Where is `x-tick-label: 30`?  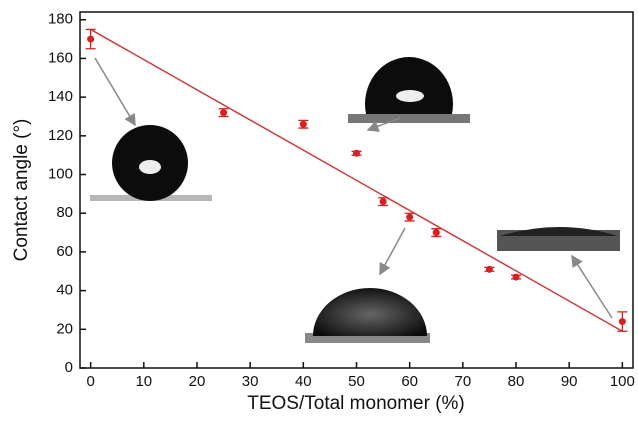
x-tick-label: 30 is located at coordinates (250, 381).